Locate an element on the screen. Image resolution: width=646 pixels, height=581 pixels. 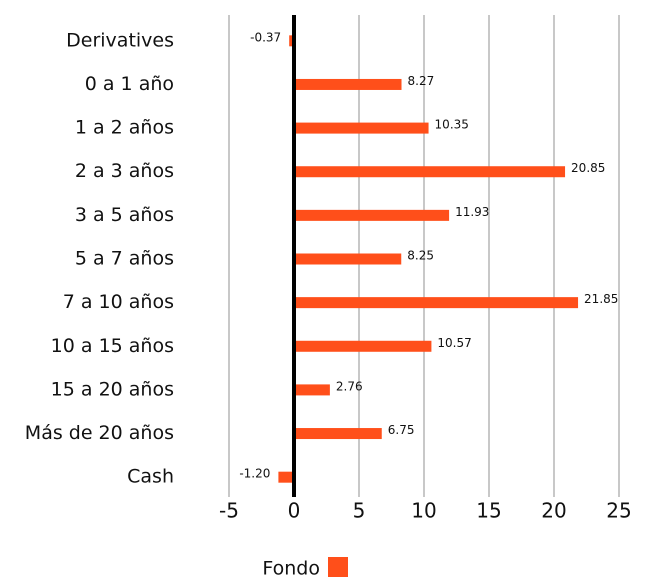
x-tick-label: -5 is located at coordinates (229, 511).